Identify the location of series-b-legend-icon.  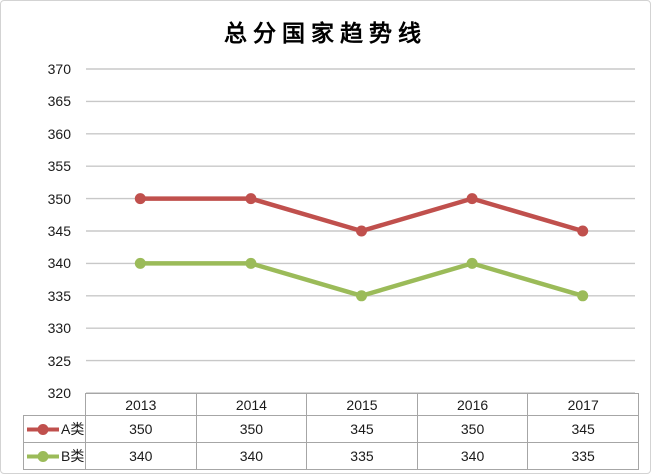
(43, 456).